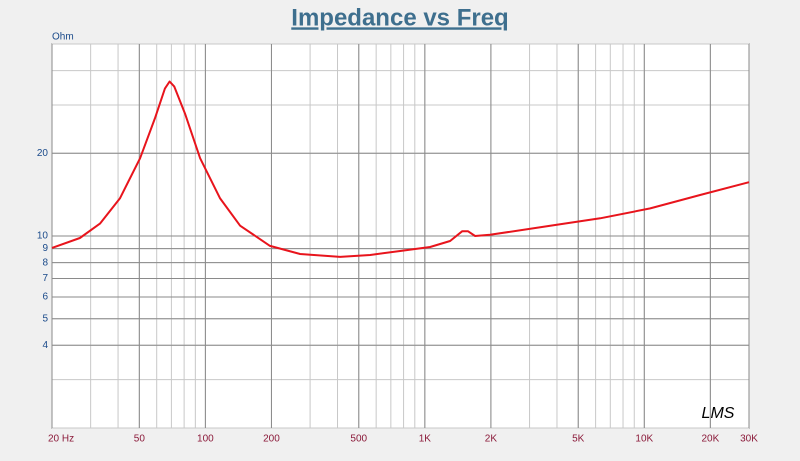 Image resolution: width=800 pixels, height=461 pixels. What do you see at coordinates (43, 153) in the screenshot?
I see `y-tick-label: 20` at bounding box center [43, 153].